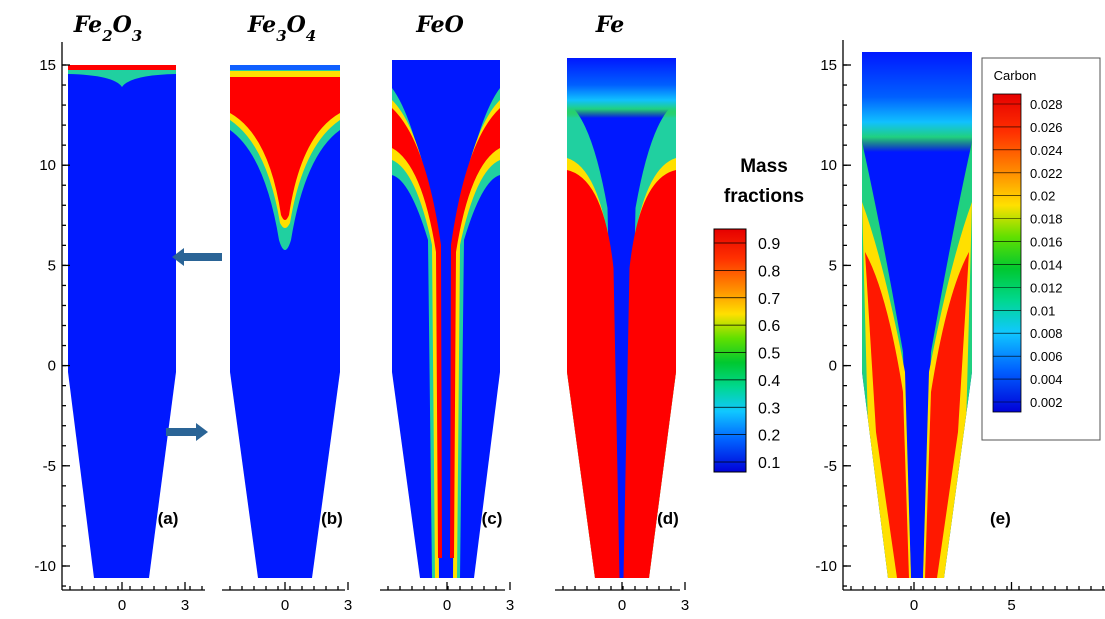  Describe the element at coordinates (492, 518) in the screenshot. I see `panel-label: (c)` at that location.